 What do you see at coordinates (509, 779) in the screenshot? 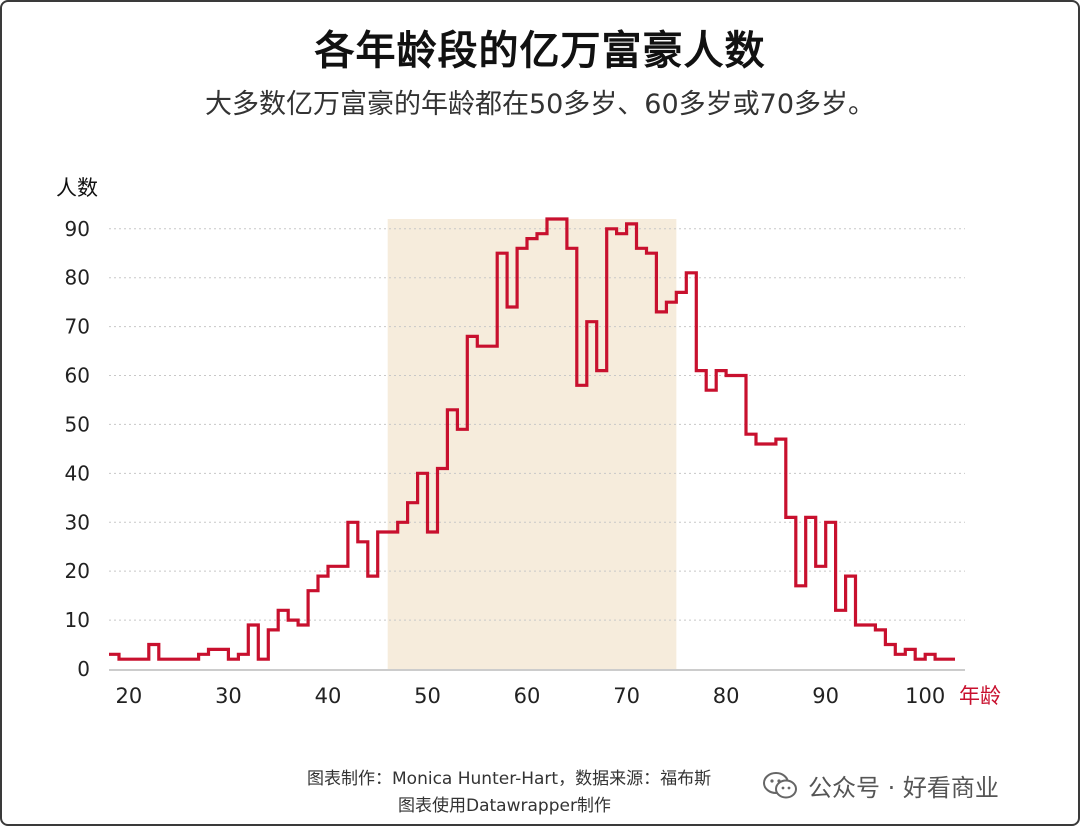
I see `credit-line-1: 图表制作：Monica Hunter-Hart，数据来源：福布斯` at bounding box center [509, 779].